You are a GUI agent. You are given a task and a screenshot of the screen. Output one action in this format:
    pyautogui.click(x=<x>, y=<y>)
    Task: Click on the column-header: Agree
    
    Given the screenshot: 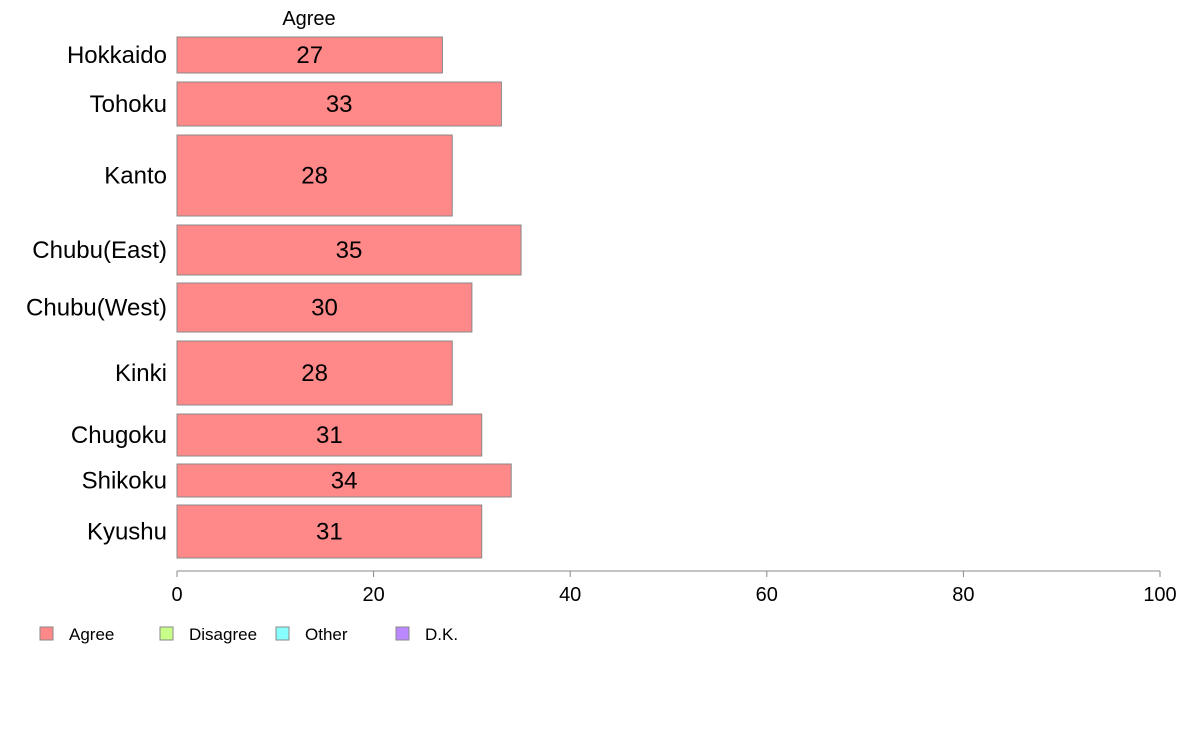 What is the action you would take?
    pyautogui.click(x=308, y=19)
    